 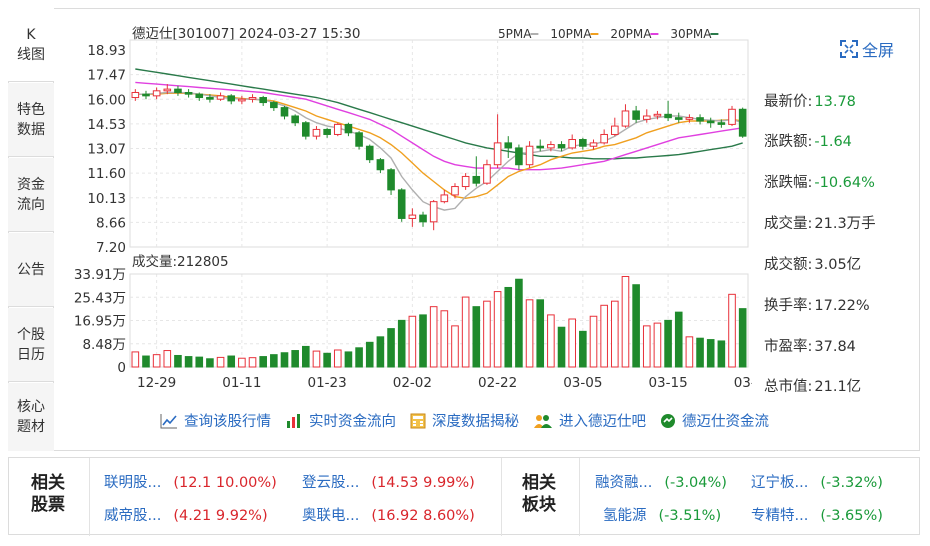 I want to click on related-stock-item: 联明股... (12.1 10.00%), so click(x=190, y=481).